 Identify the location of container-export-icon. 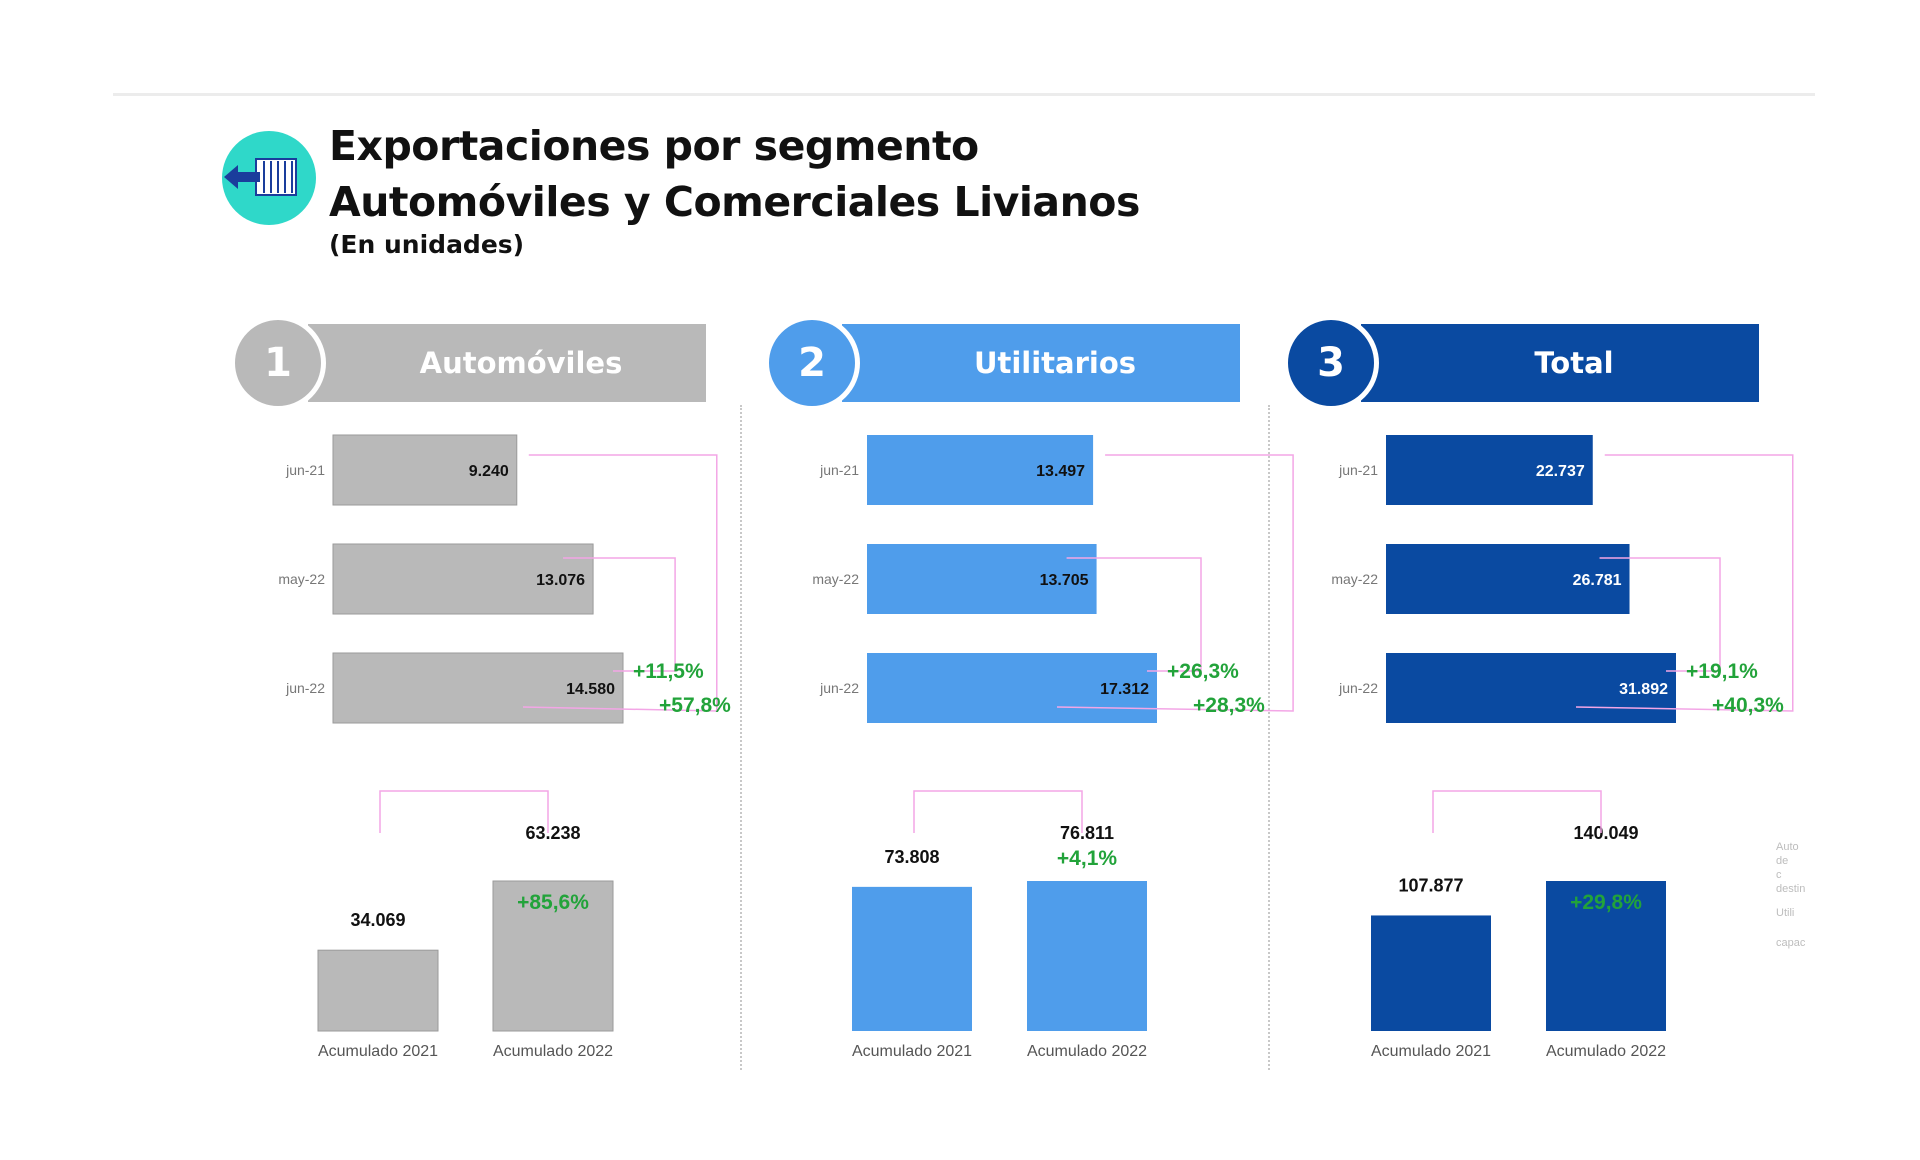
(269, 178).